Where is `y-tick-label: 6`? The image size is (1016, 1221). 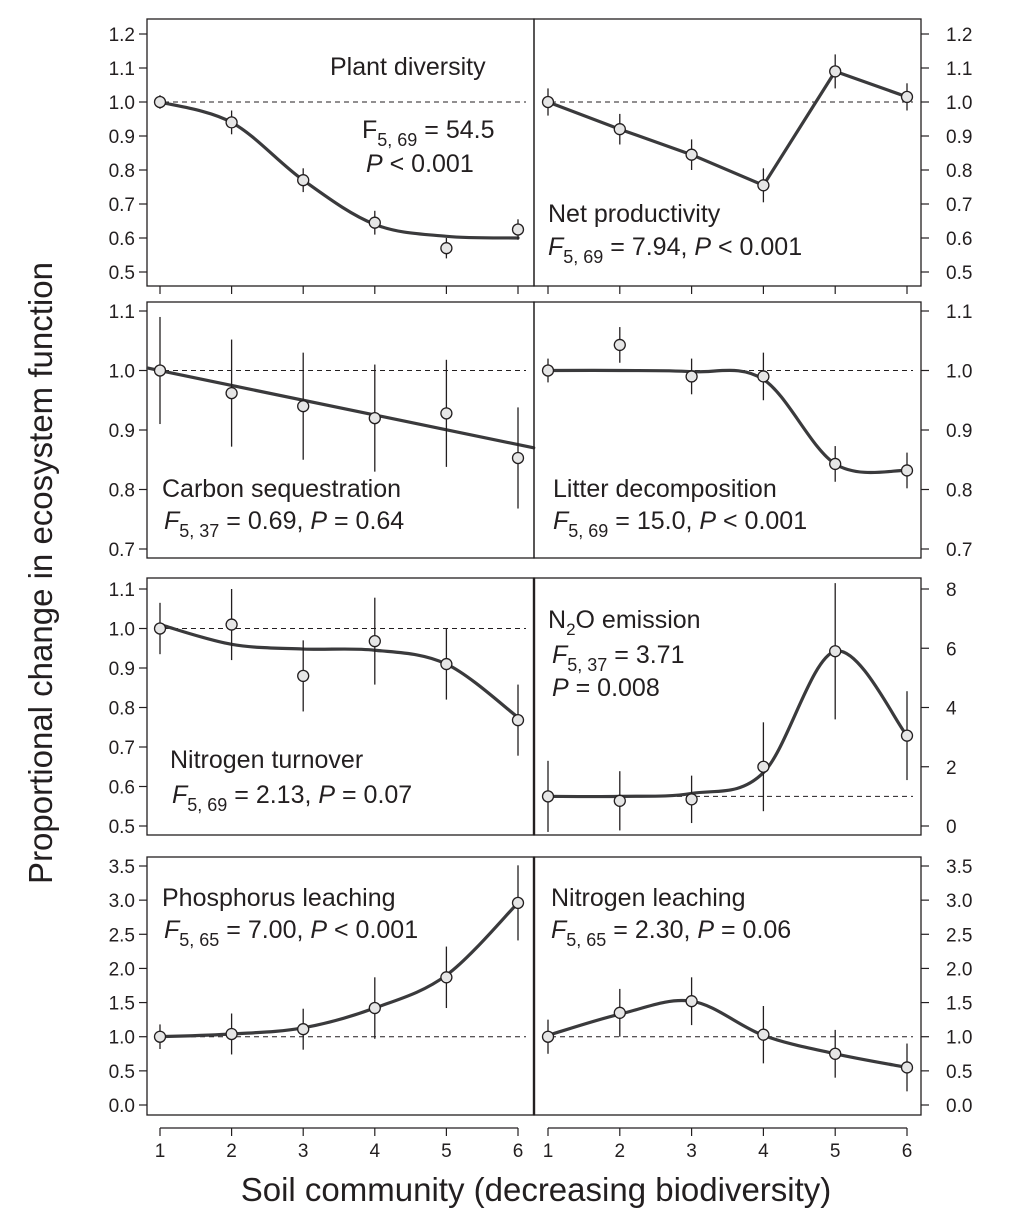 y-tick-label: 6 is located at coordinates (951, 649).